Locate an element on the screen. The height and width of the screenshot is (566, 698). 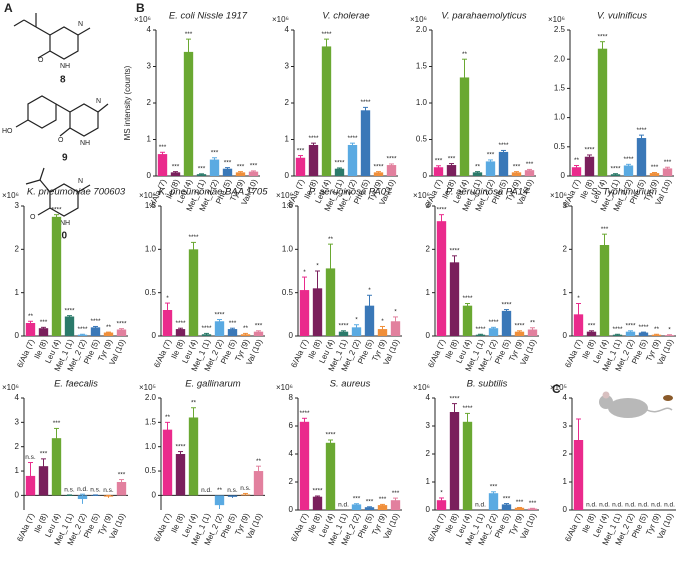
scale-label: ×10⁵ is located at coordinates (558, 387).